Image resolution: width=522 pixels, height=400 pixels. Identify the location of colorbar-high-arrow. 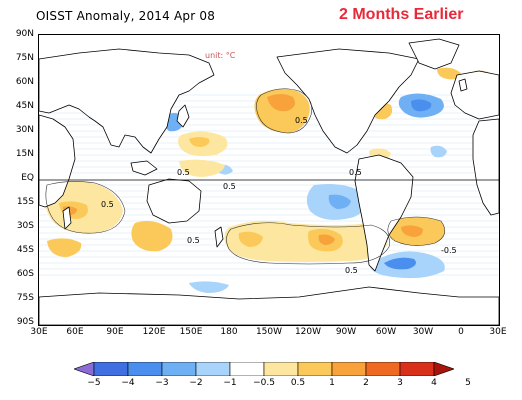
(443, 369).